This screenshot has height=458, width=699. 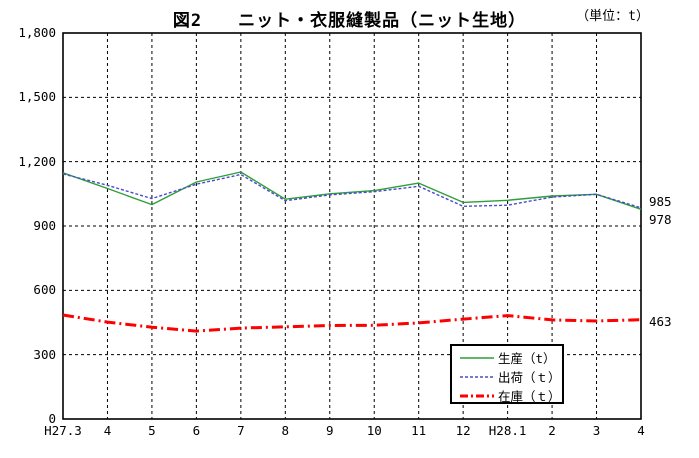 I want to click on legend-item-shipment: 出荷（ｔ）, so click(x=510, y=376).